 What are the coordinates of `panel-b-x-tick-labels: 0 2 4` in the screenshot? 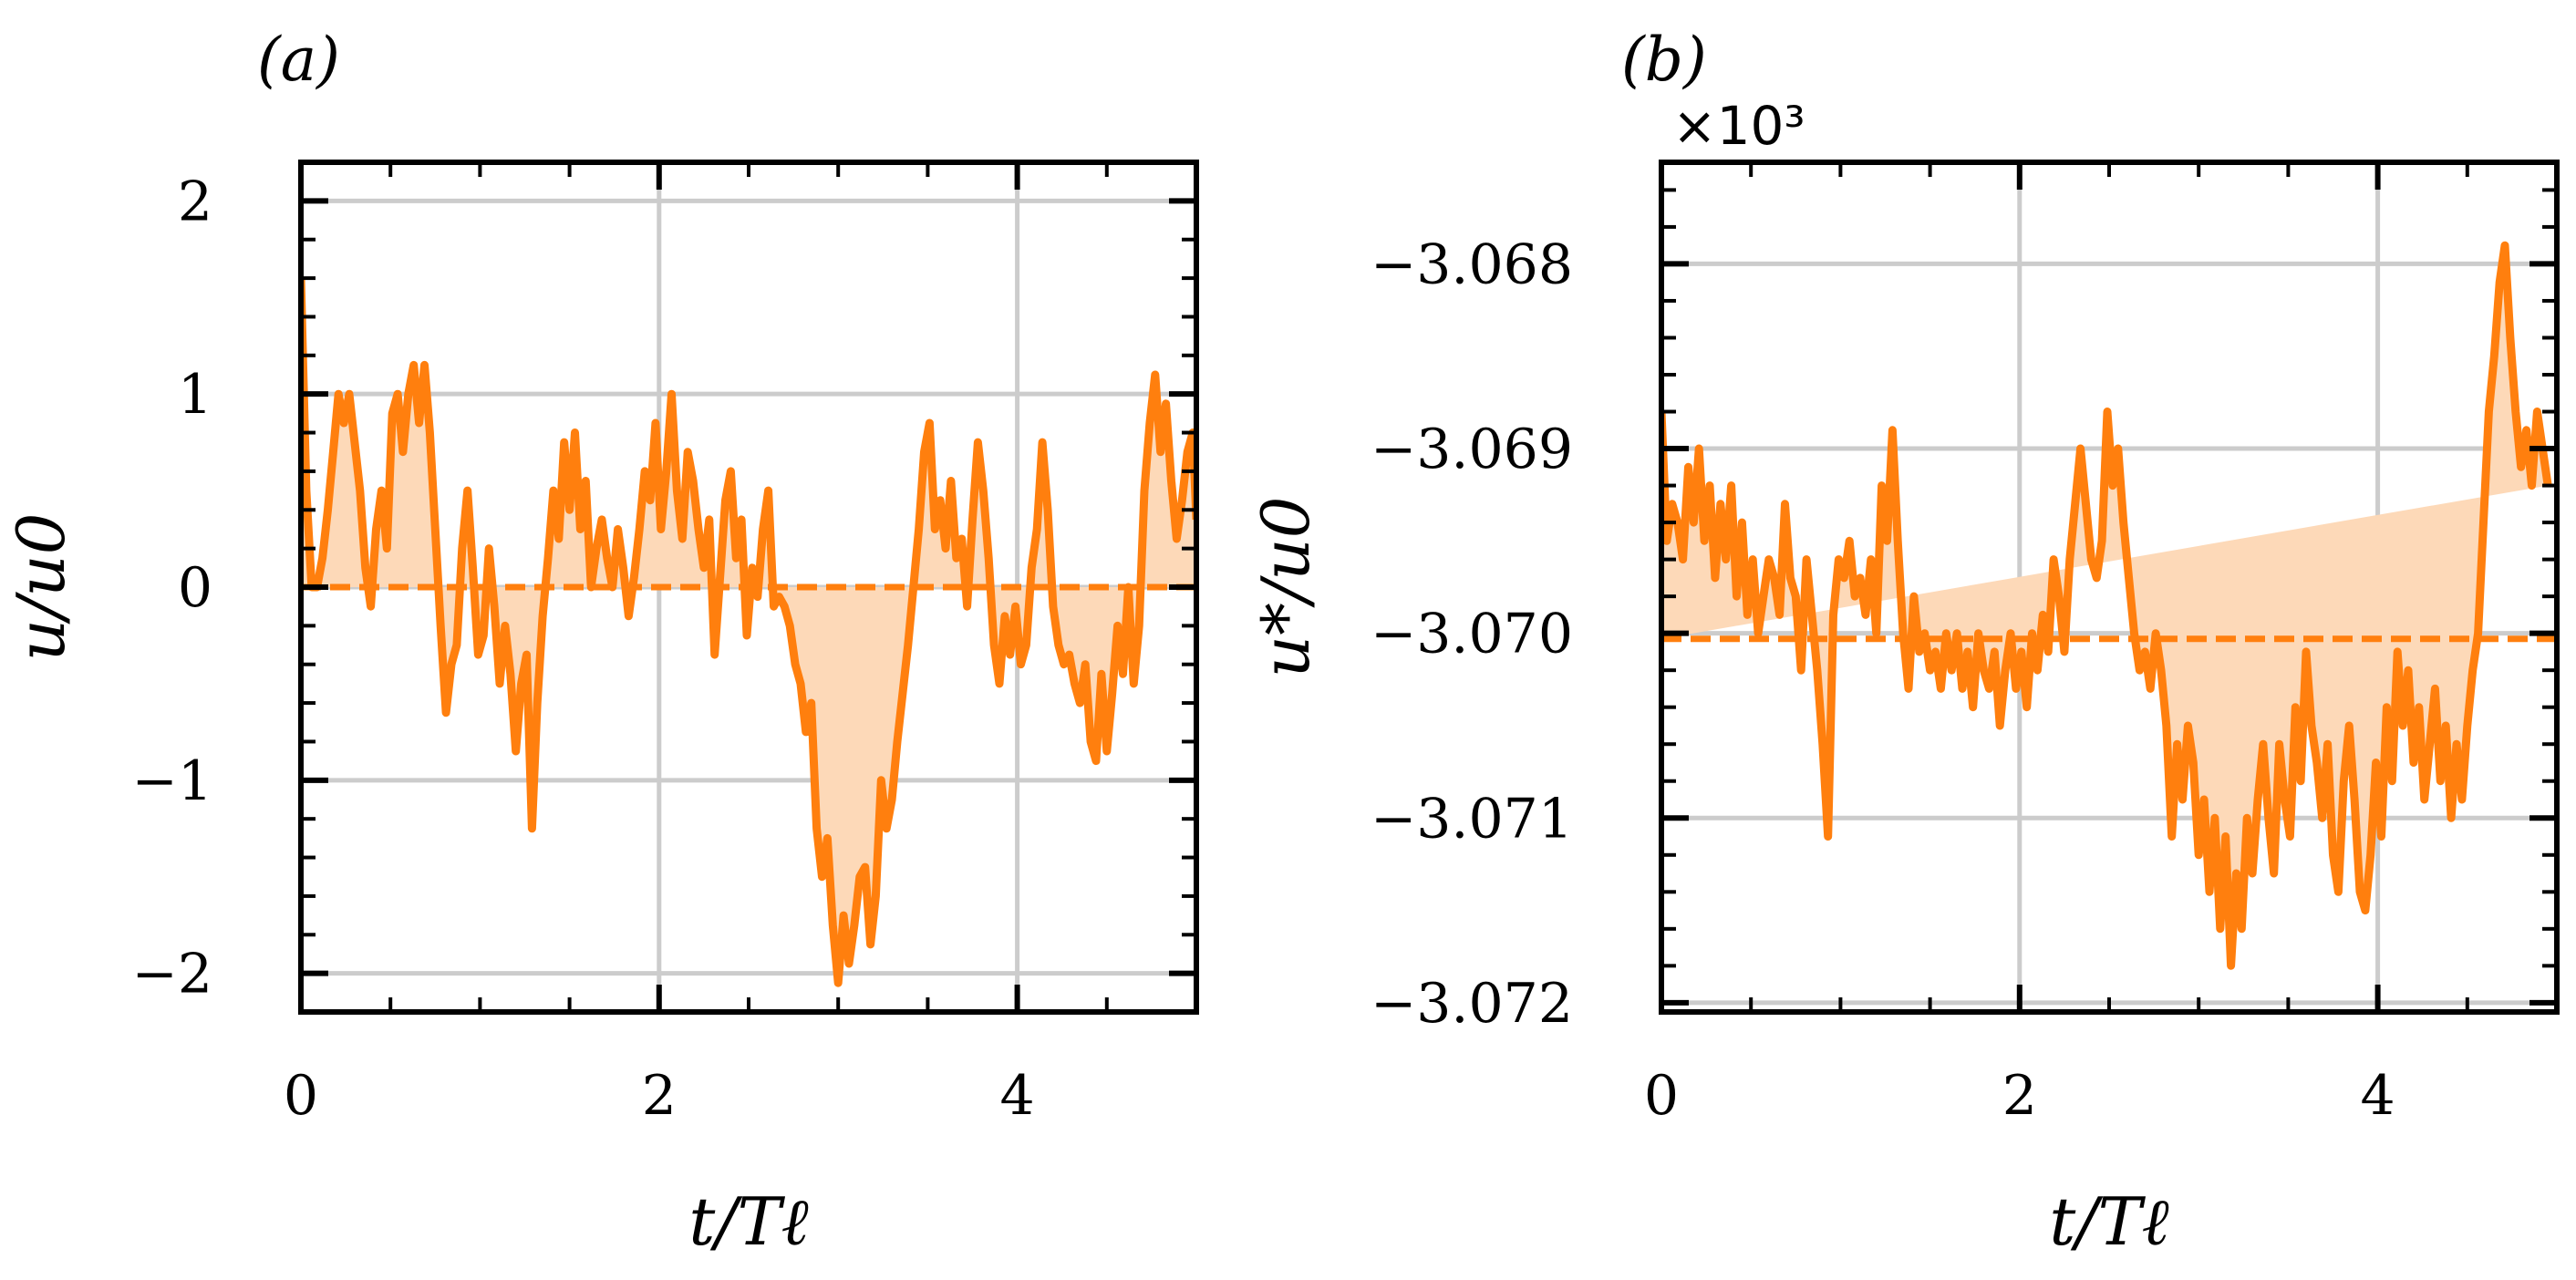 It's located at (2019, 1096).